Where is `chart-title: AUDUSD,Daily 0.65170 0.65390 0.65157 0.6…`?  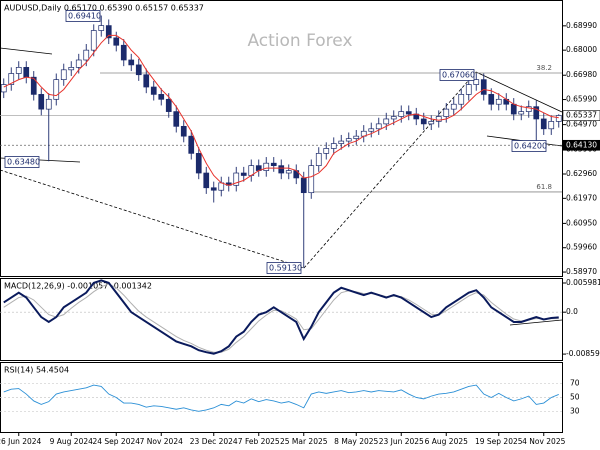
chart-title: AUDUSD,Daily 0.65170 0.65390 0.65157 0.6… is located at coordinates (104, 8).